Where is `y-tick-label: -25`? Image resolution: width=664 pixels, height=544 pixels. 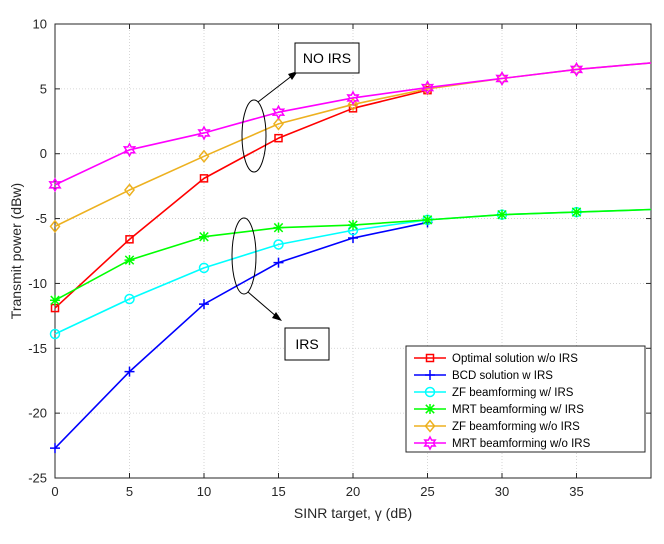 y-tick-label: -25 is located at coordinates (37, 478).